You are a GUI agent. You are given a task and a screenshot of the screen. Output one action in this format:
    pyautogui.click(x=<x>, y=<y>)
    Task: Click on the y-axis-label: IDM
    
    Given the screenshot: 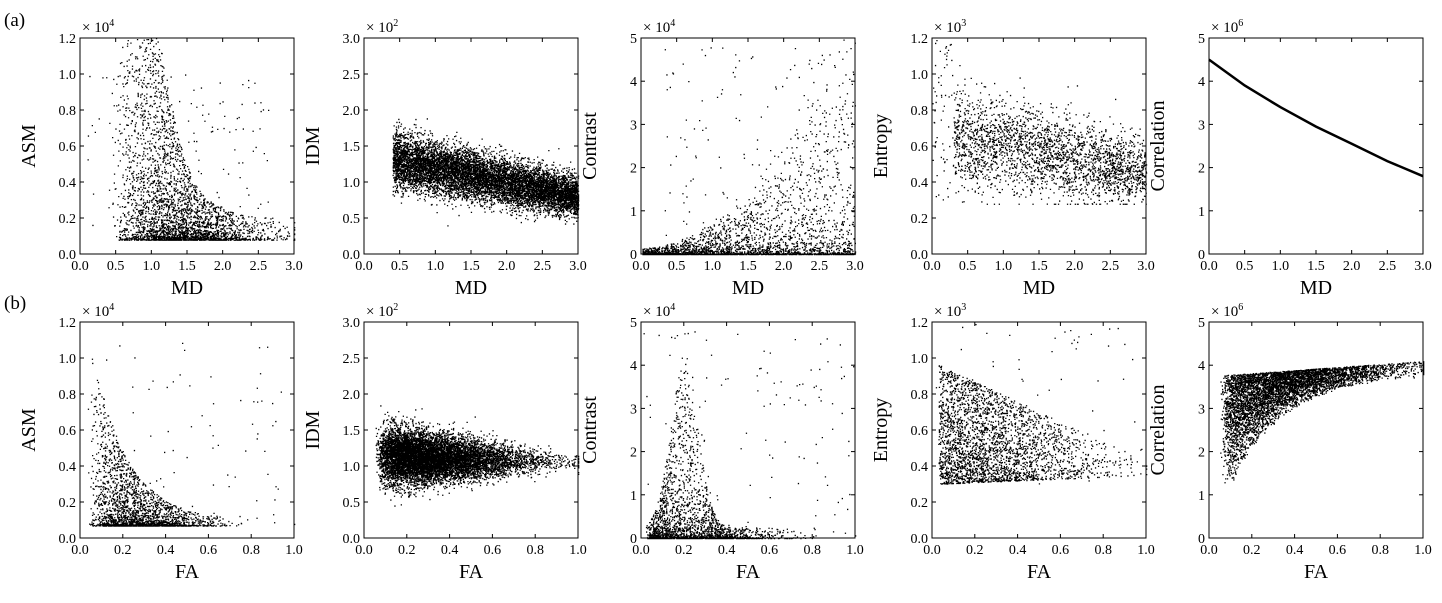 What is the action you would take?
    pyautogui.click(x=313, y=145)
    